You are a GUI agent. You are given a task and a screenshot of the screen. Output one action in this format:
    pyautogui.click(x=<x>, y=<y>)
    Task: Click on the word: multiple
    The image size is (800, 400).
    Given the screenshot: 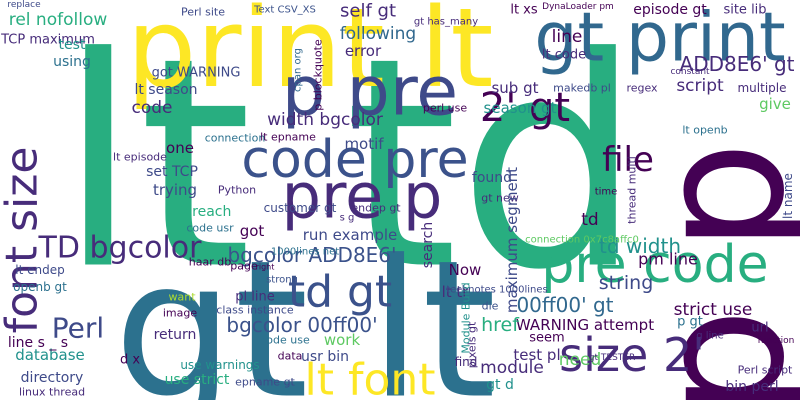 What is the action you would take?
    pyautogui.click(x=761, y=88)
    